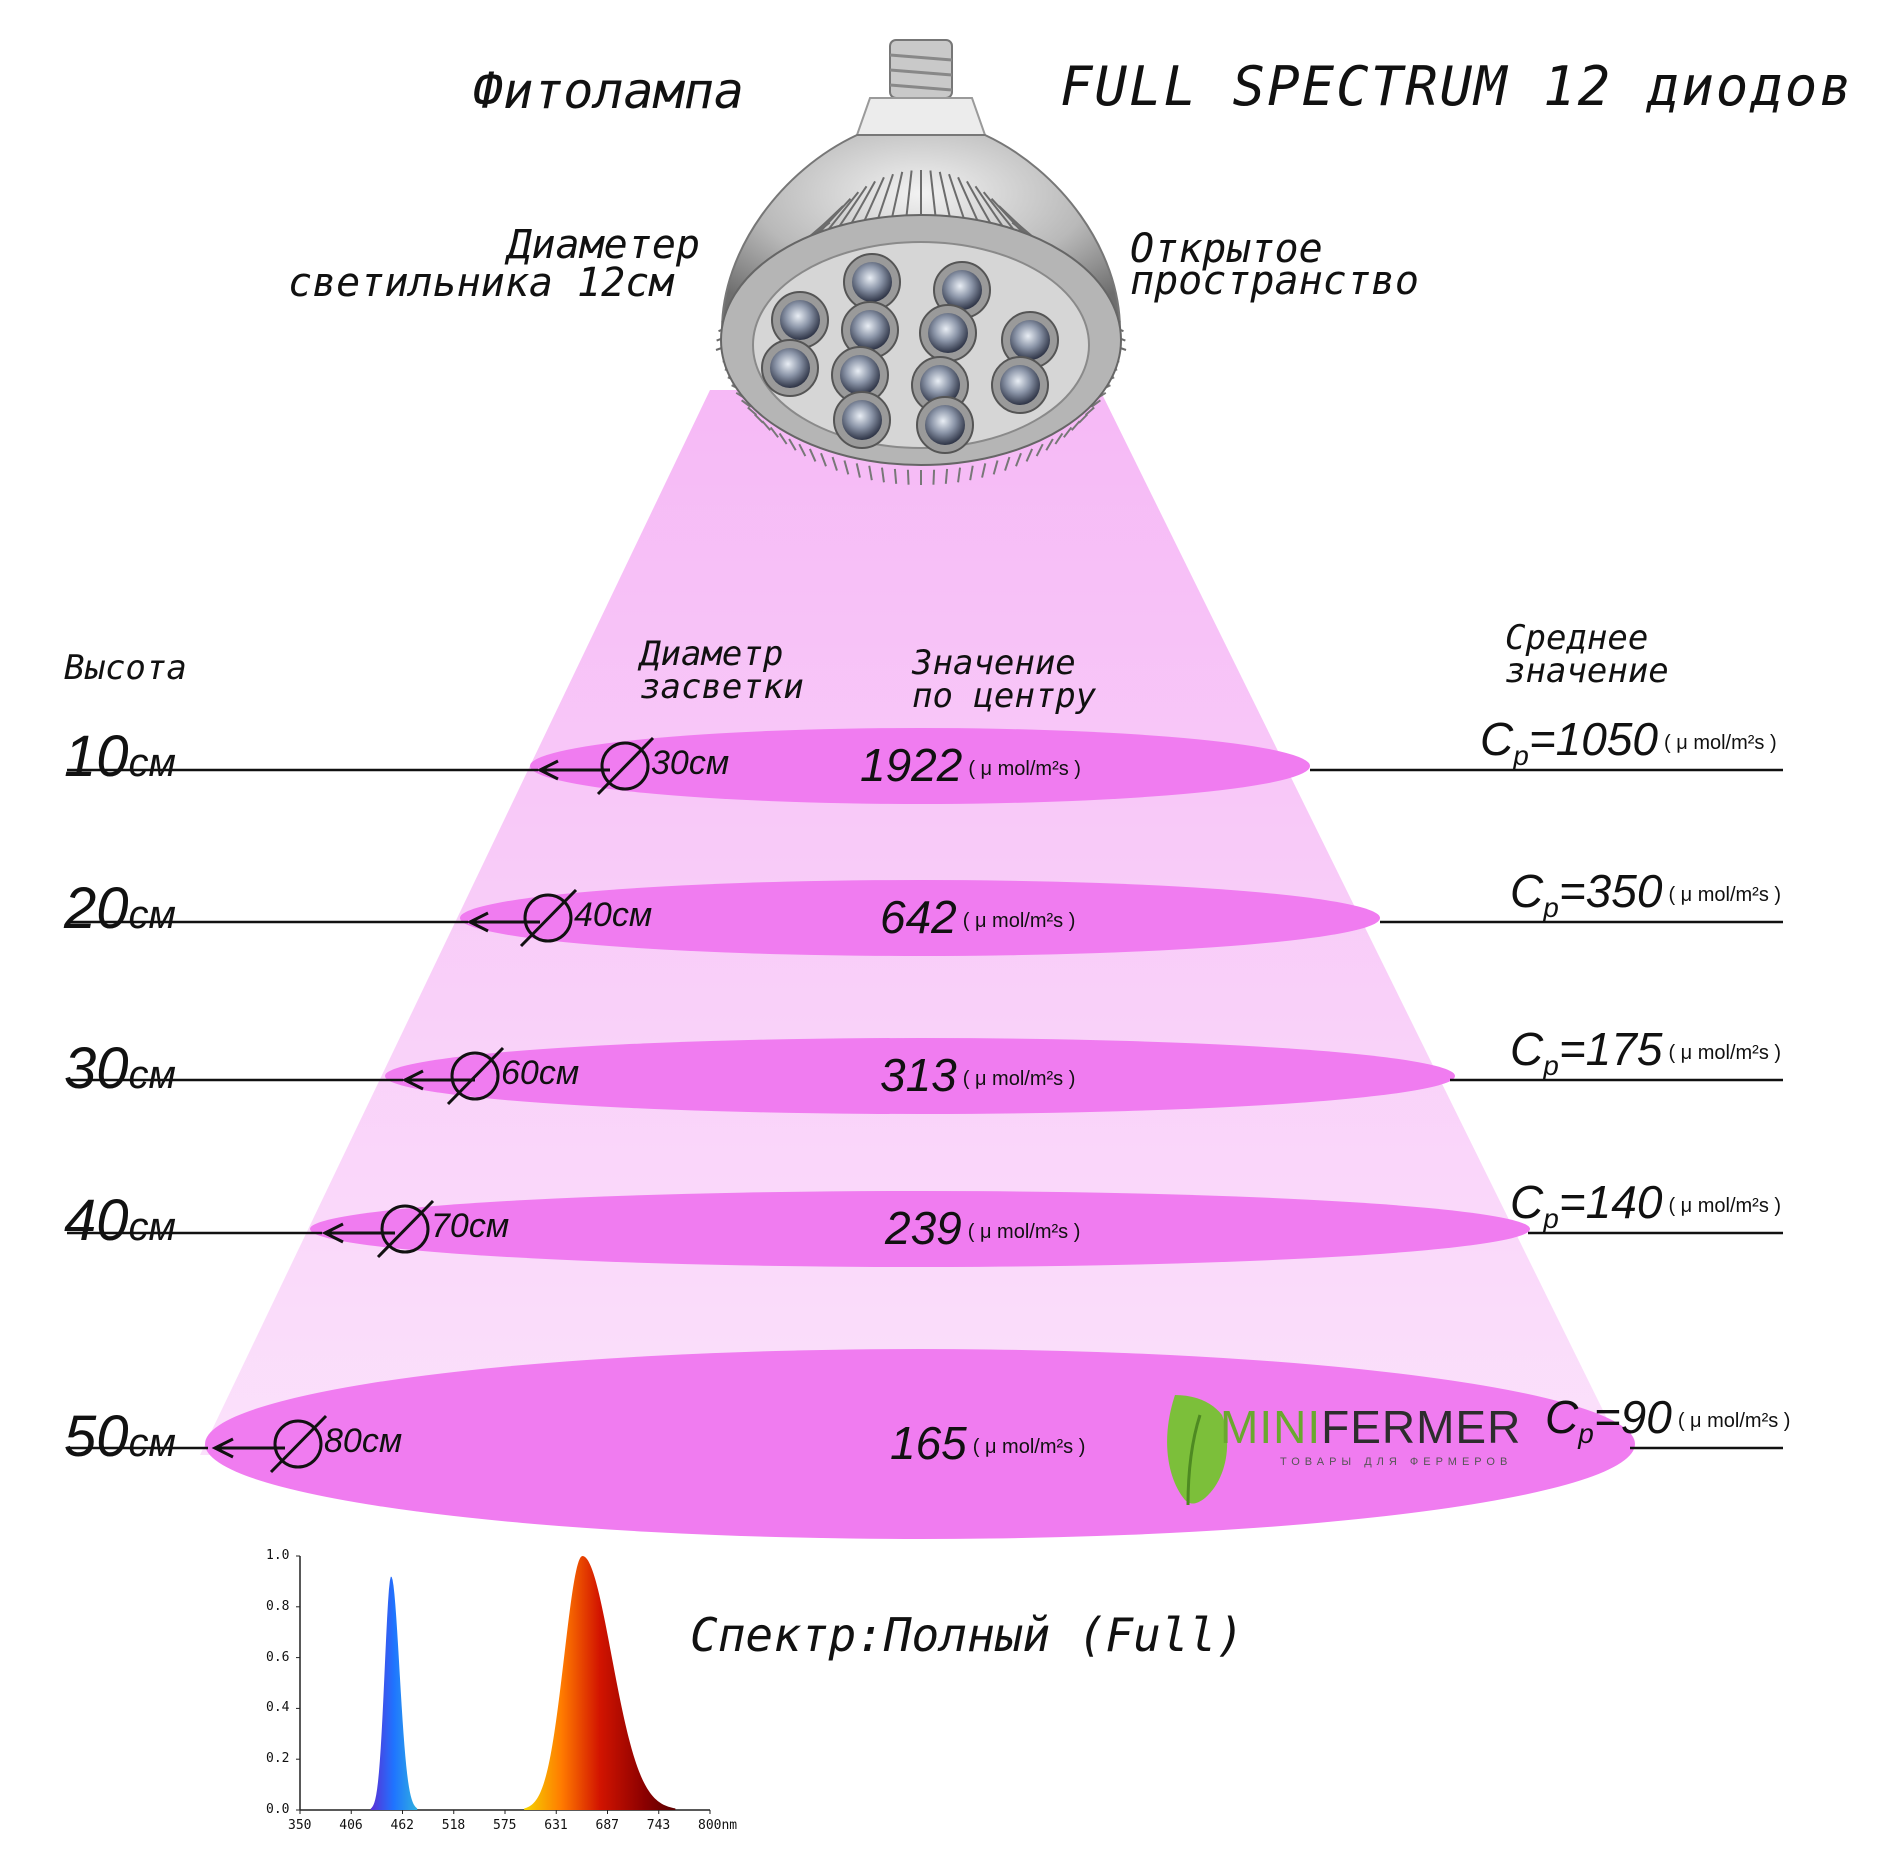 The height and width of the screenshot is (1854, 1884). Describe the element at coordinates (556, 1825) in the screenshot. I see `x-tick-label: 631` at that location.